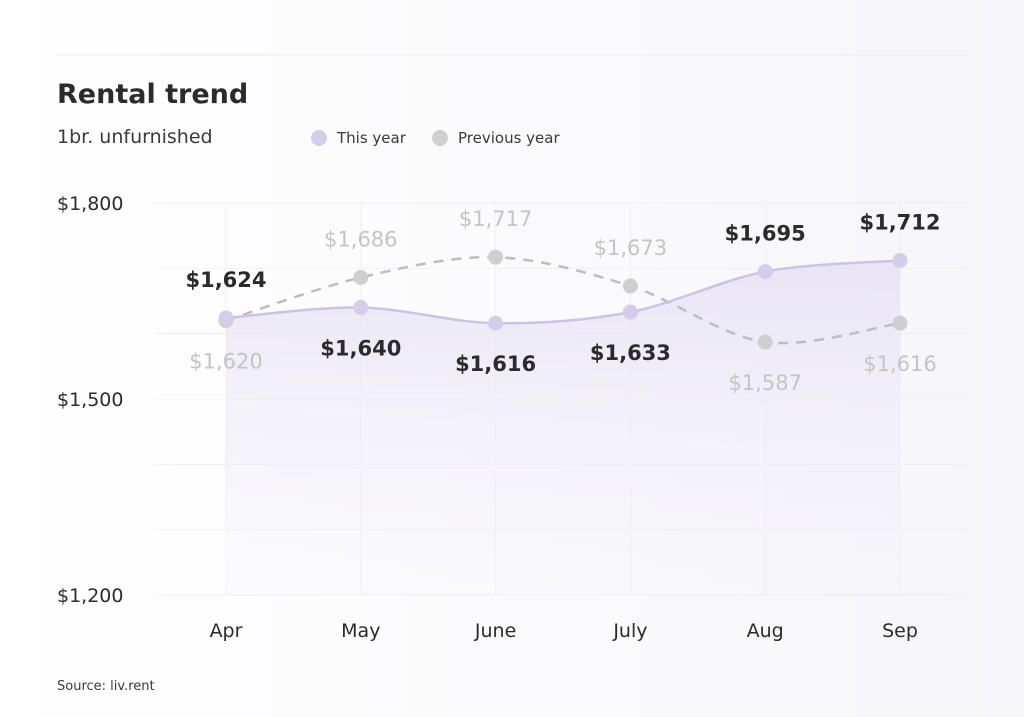 The width and height of the screenshot is (1024, 717). What do you see at coordinates (225, 362) in the screenshot?
I see `previous-year-label-apr: $1,620` at bounding box center [225, 362].